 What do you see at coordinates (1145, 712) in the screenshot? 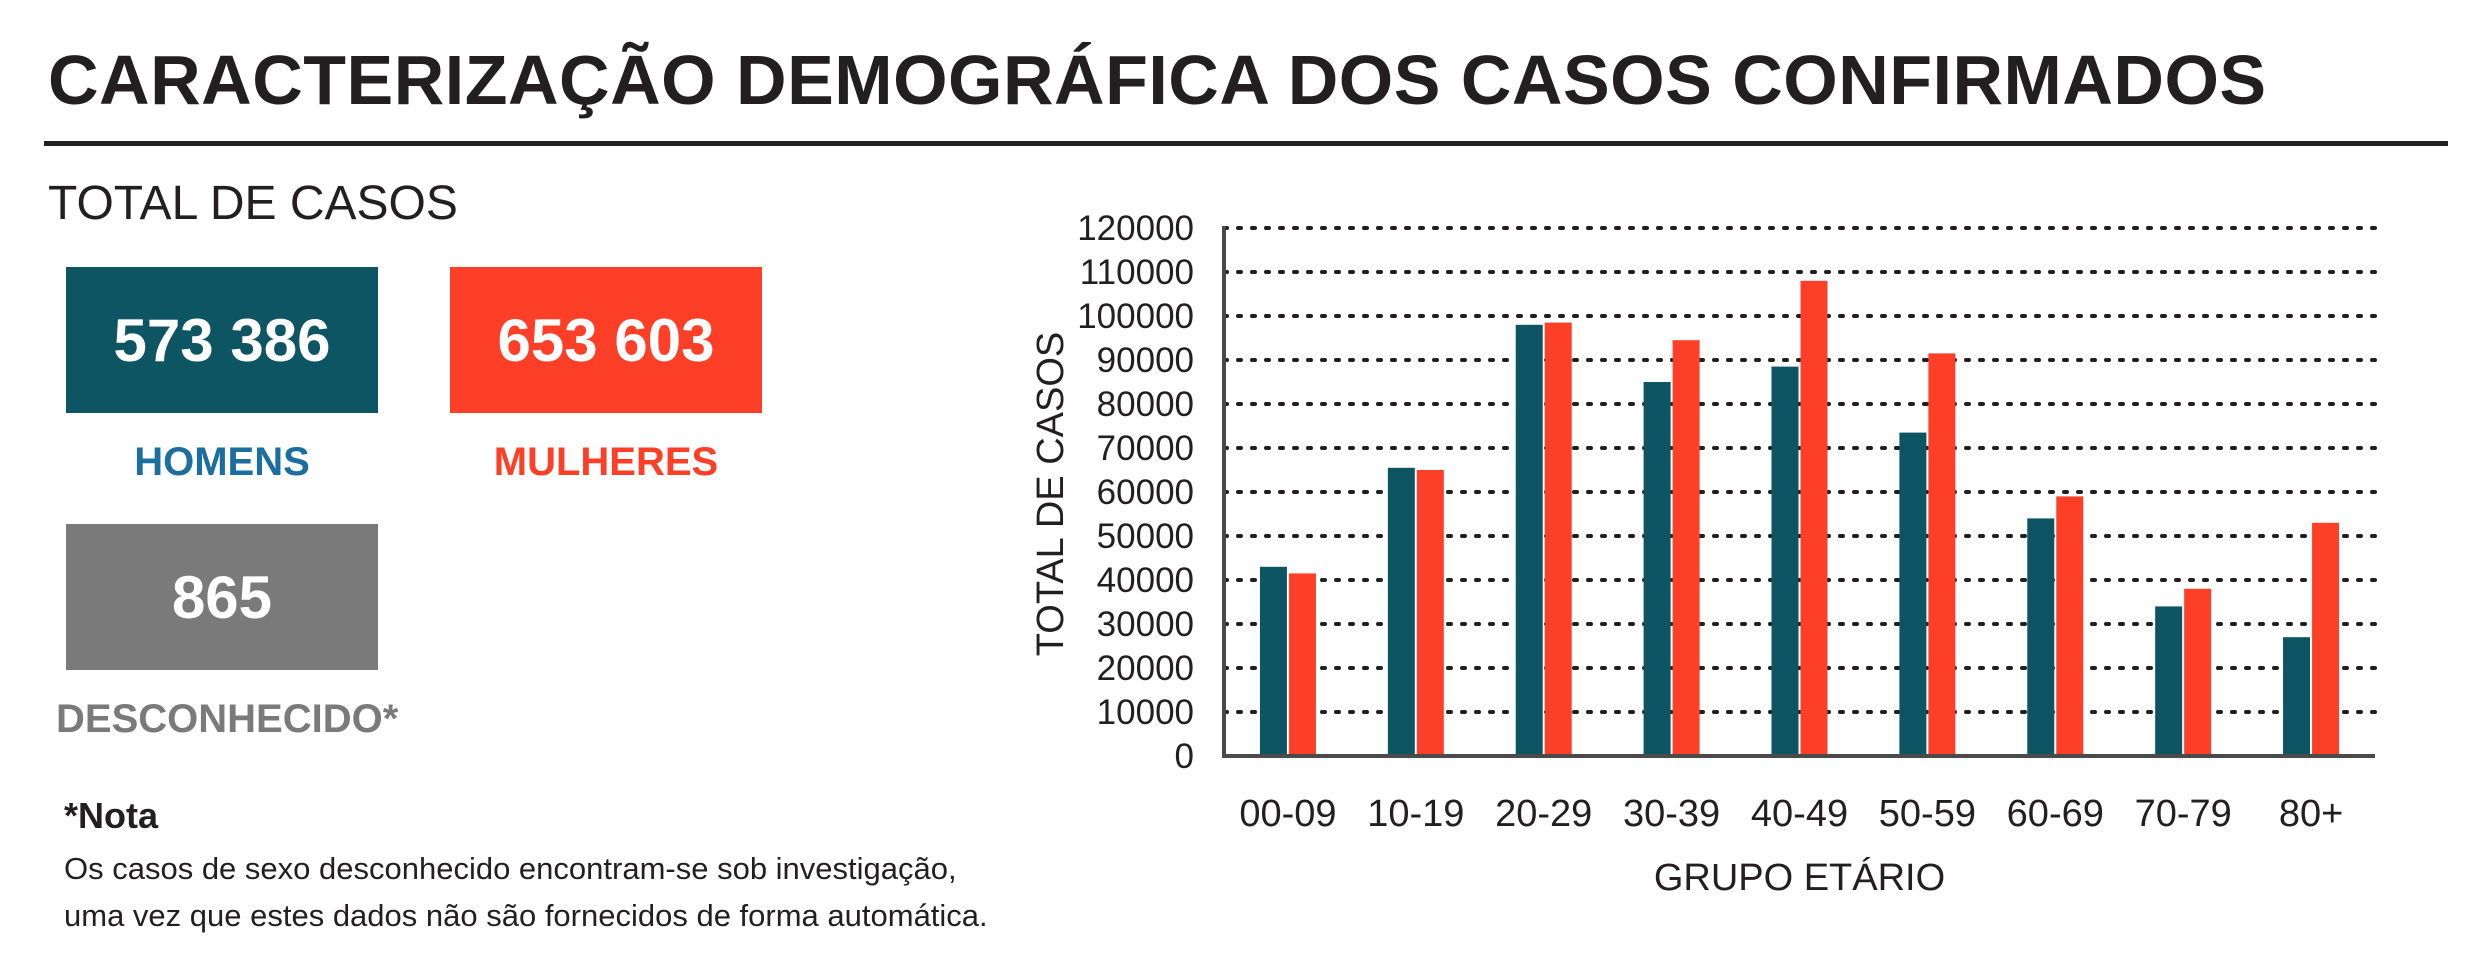
I see `y-tick-label: 10000` at bounding box center [1145, 712].